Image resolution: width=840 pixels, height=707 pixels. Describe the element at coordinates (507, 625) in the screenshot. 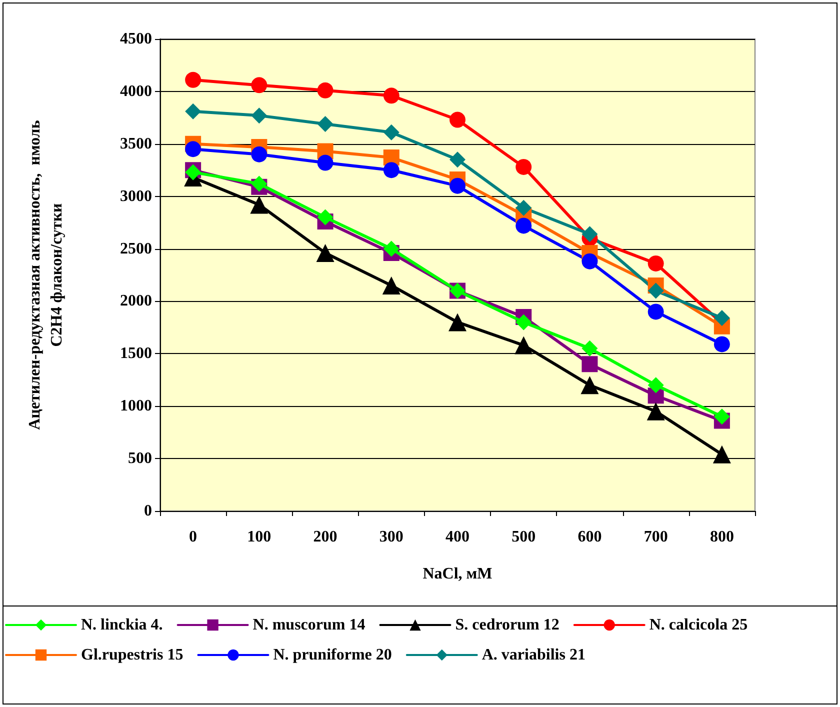

I see `legend-label: S. cedrorum 12` at that location.